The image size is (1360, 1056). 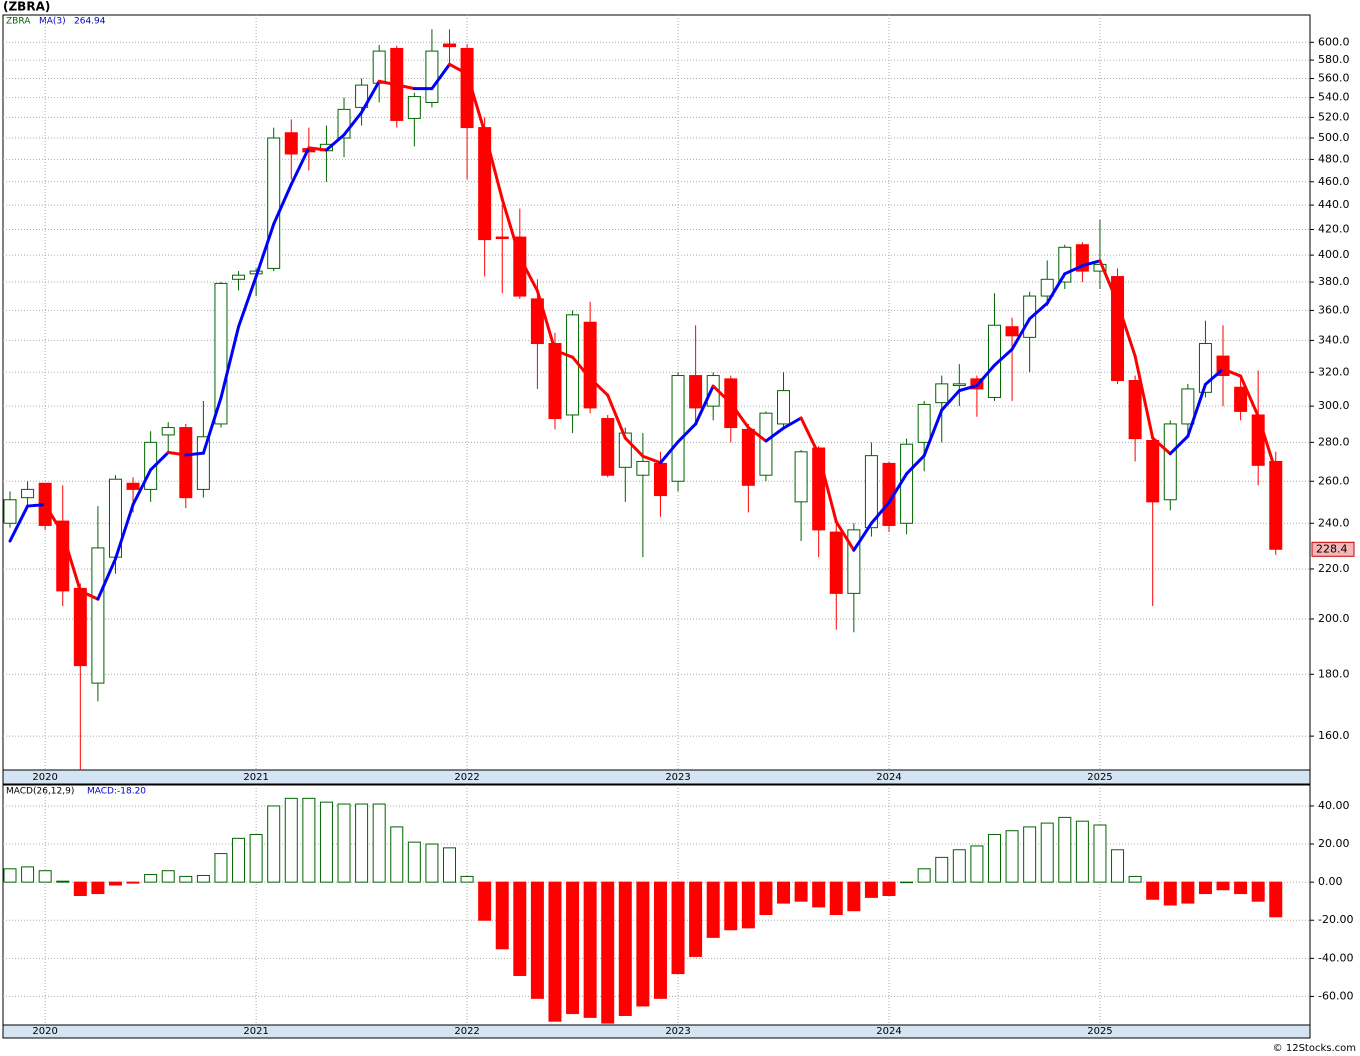 What do you see at coordinates (44, 1031) in the screenshot?
I see `x-tick-label: 2020` at bounding box center [44, 1031].